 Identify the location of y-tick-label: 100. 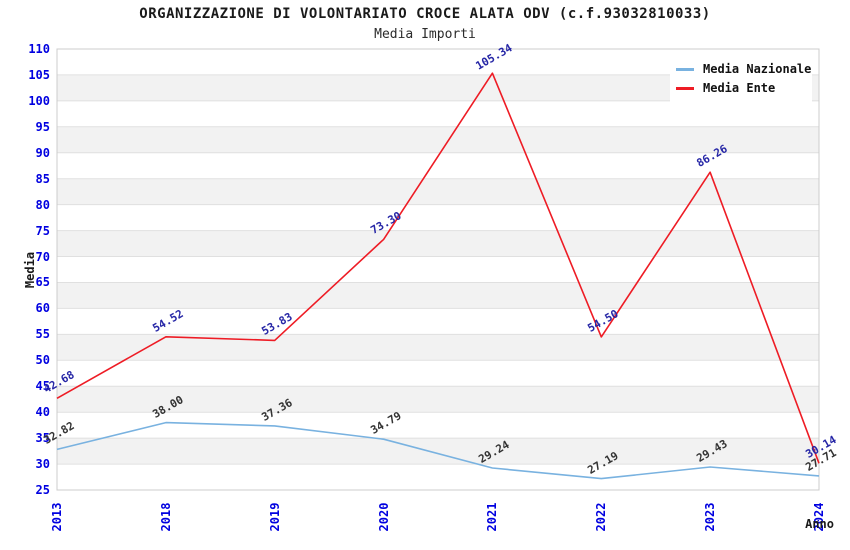
(39, 100).